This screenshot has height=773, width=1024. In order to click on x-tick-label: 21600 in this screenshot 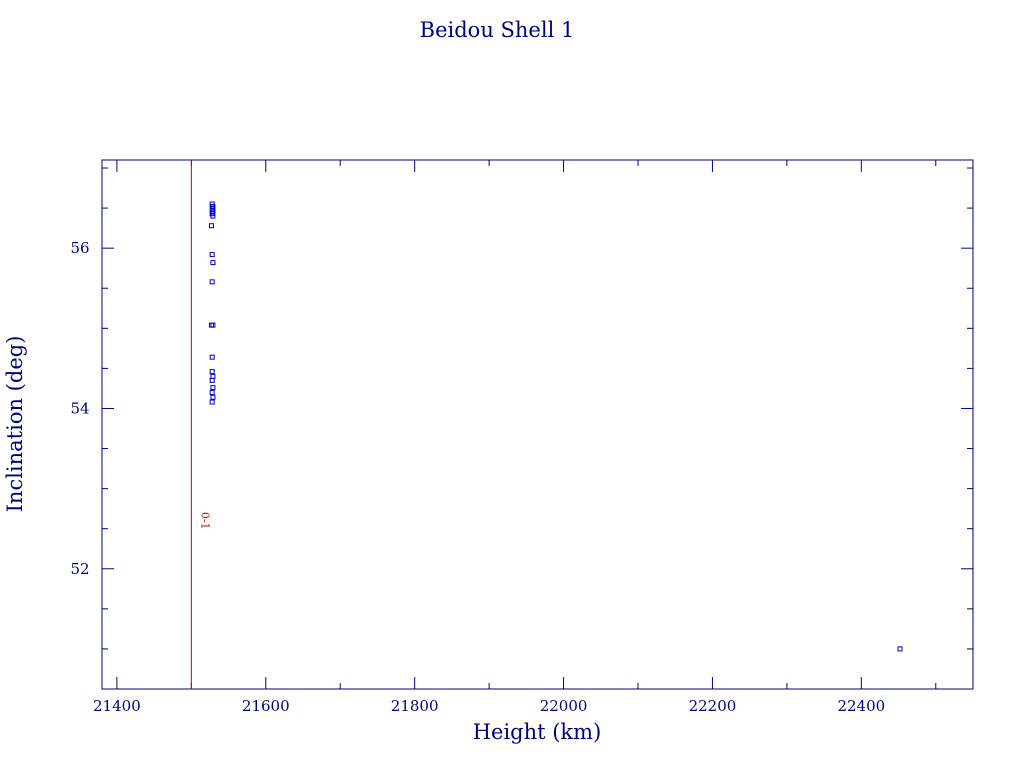, I will do `click(266, 706)`.